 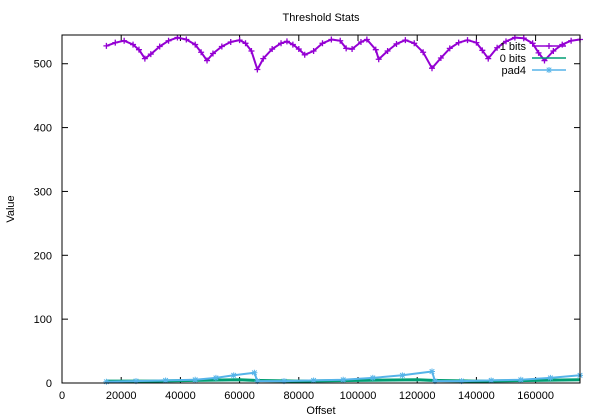 What do you see at coordinates (533, 47) in the screenshot?
I see `legend-item: 1 bits` at bounding box center [533, 47].